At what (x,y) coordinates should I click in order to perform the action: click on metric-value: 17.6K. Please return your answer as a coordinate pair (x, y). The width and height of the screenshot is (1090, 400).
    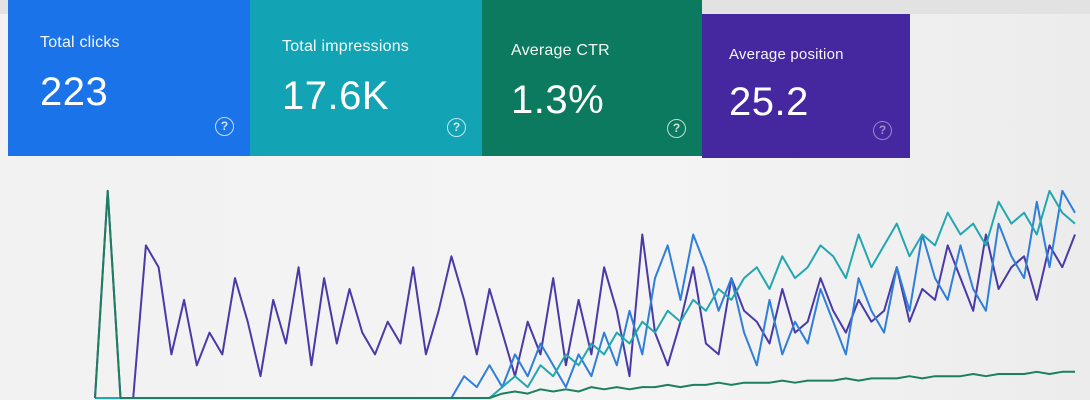
    Looking at the image, I should click on (336, 96).